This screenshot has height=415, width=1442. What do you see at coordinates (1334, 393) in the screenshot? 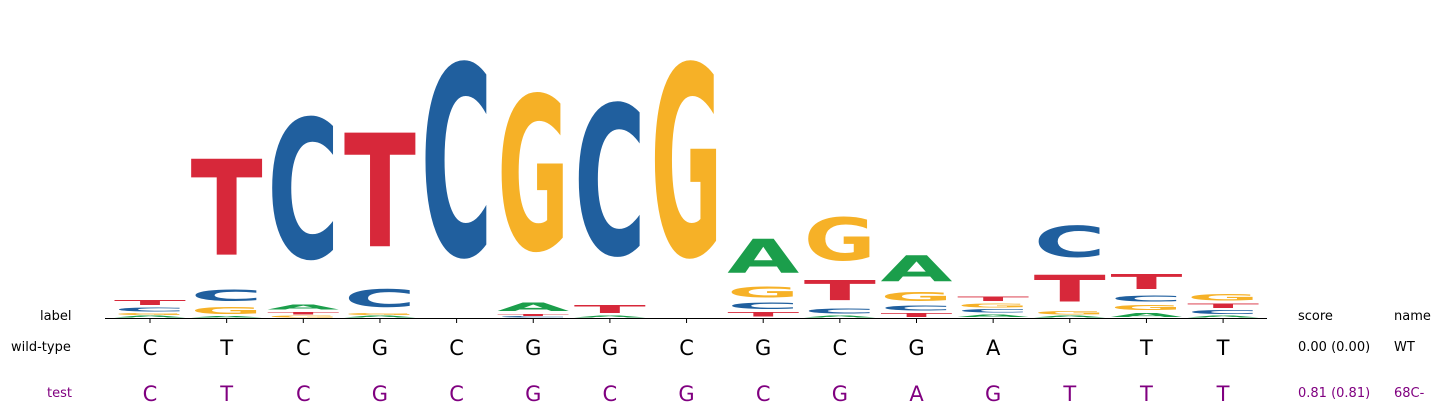
I see `row-test-score: 0.81 (0.81)` at bounding box center [1334, 393].